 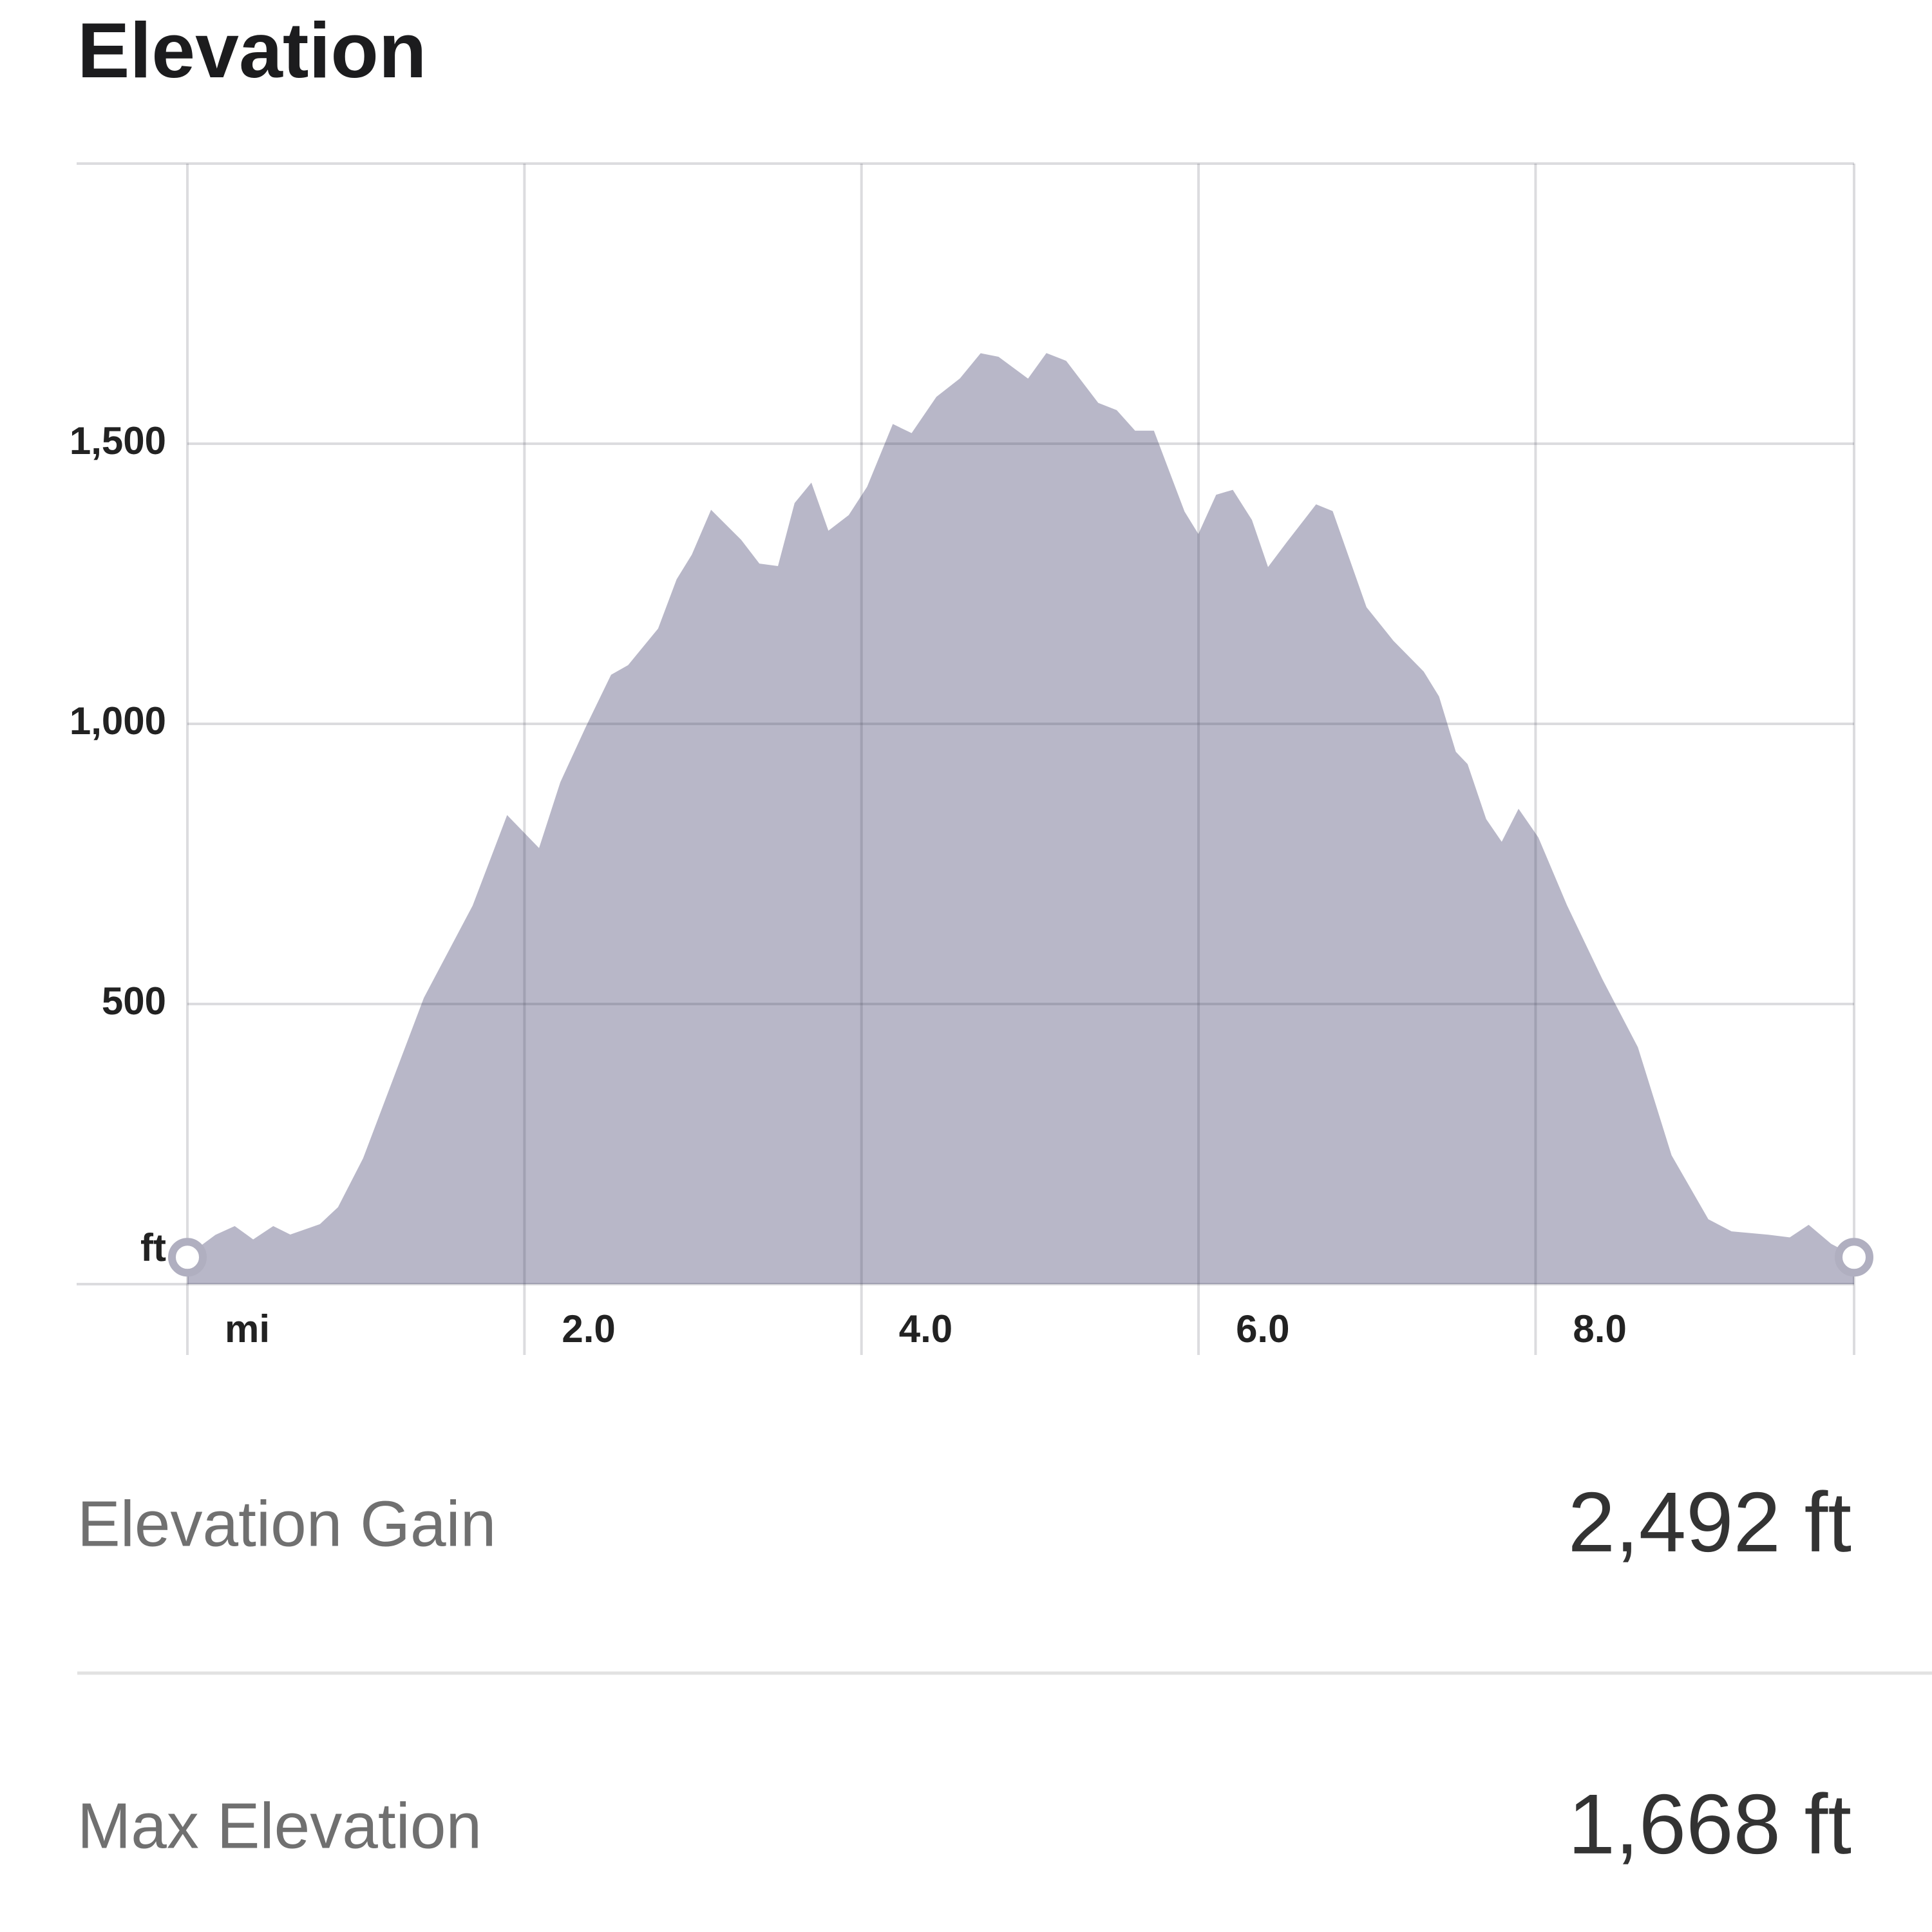 I want to click on x-tick-label: mi, so click(x=248, y=1329).